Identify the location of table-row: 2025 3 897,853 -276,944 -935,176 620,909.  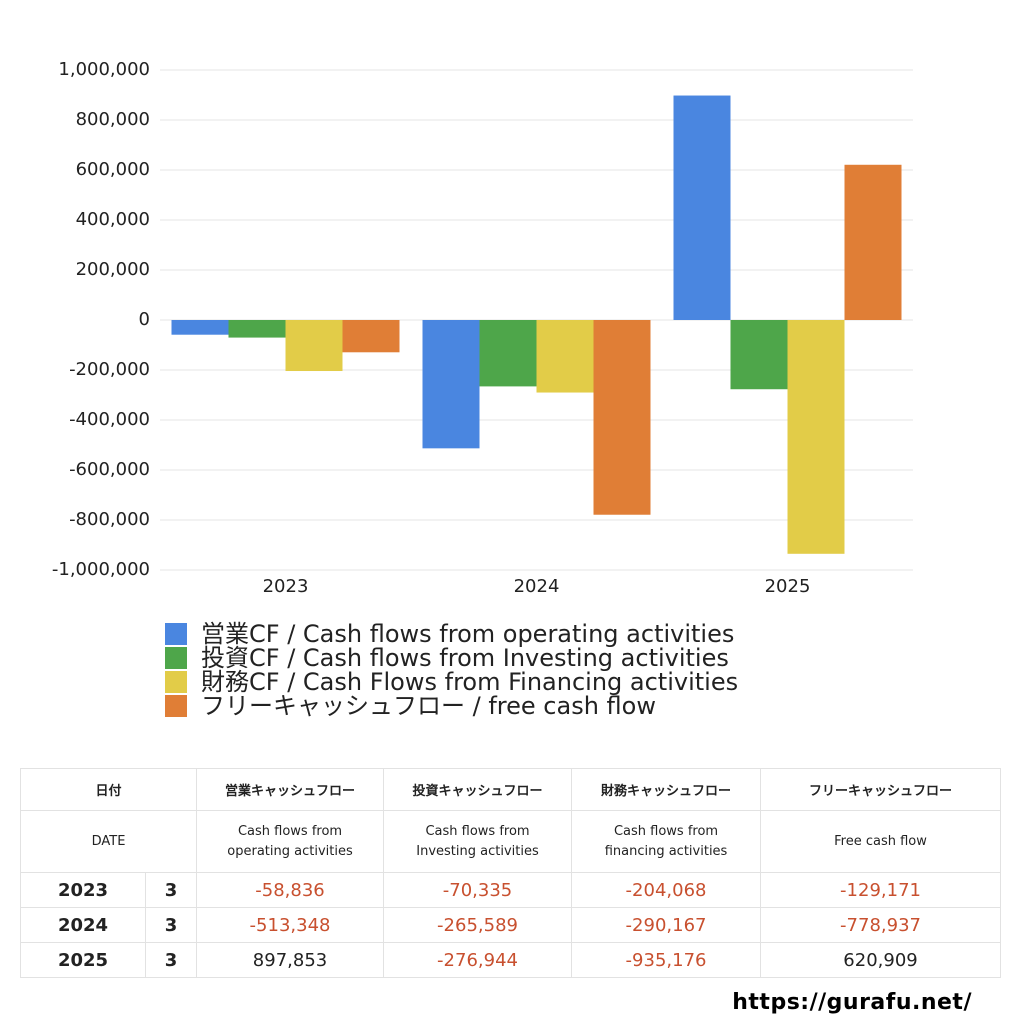
(511, 960).